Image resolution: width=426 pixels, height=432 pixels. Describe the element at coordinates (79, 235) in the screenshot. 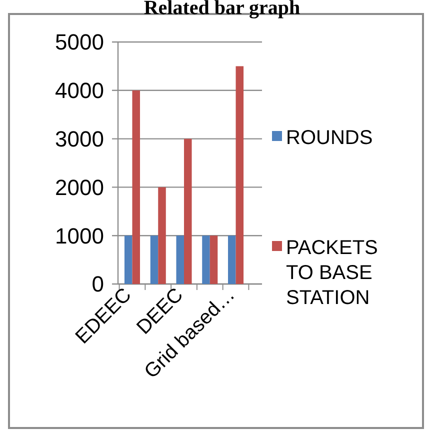

I see `y-tick-label: 1000` at that location.